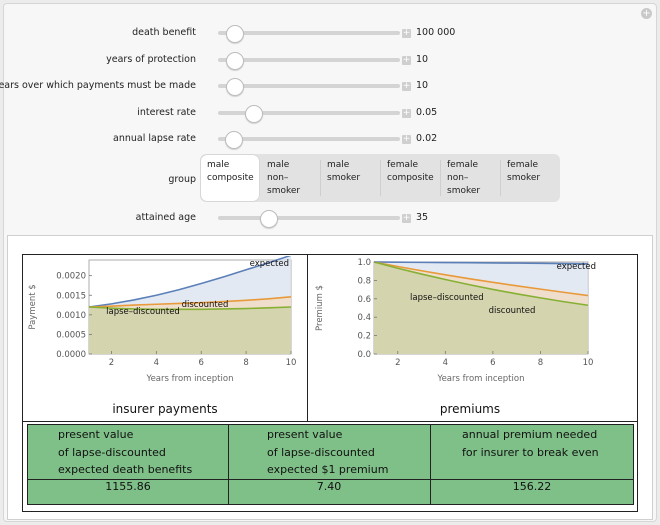  I want to click on attained-age-value: 35, so click(422, 217).